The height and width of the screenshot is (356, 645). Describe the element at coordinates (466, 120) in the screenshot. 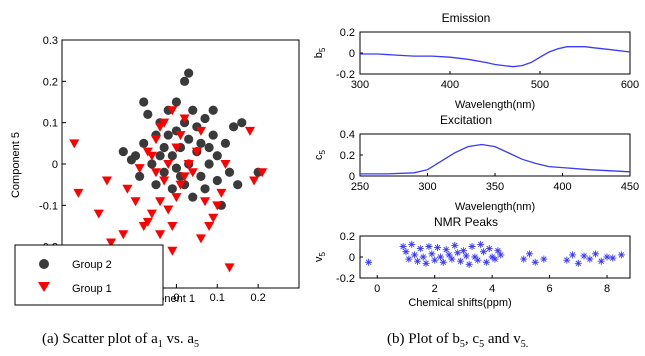

I see `excitation-title: Excitation` at that location.